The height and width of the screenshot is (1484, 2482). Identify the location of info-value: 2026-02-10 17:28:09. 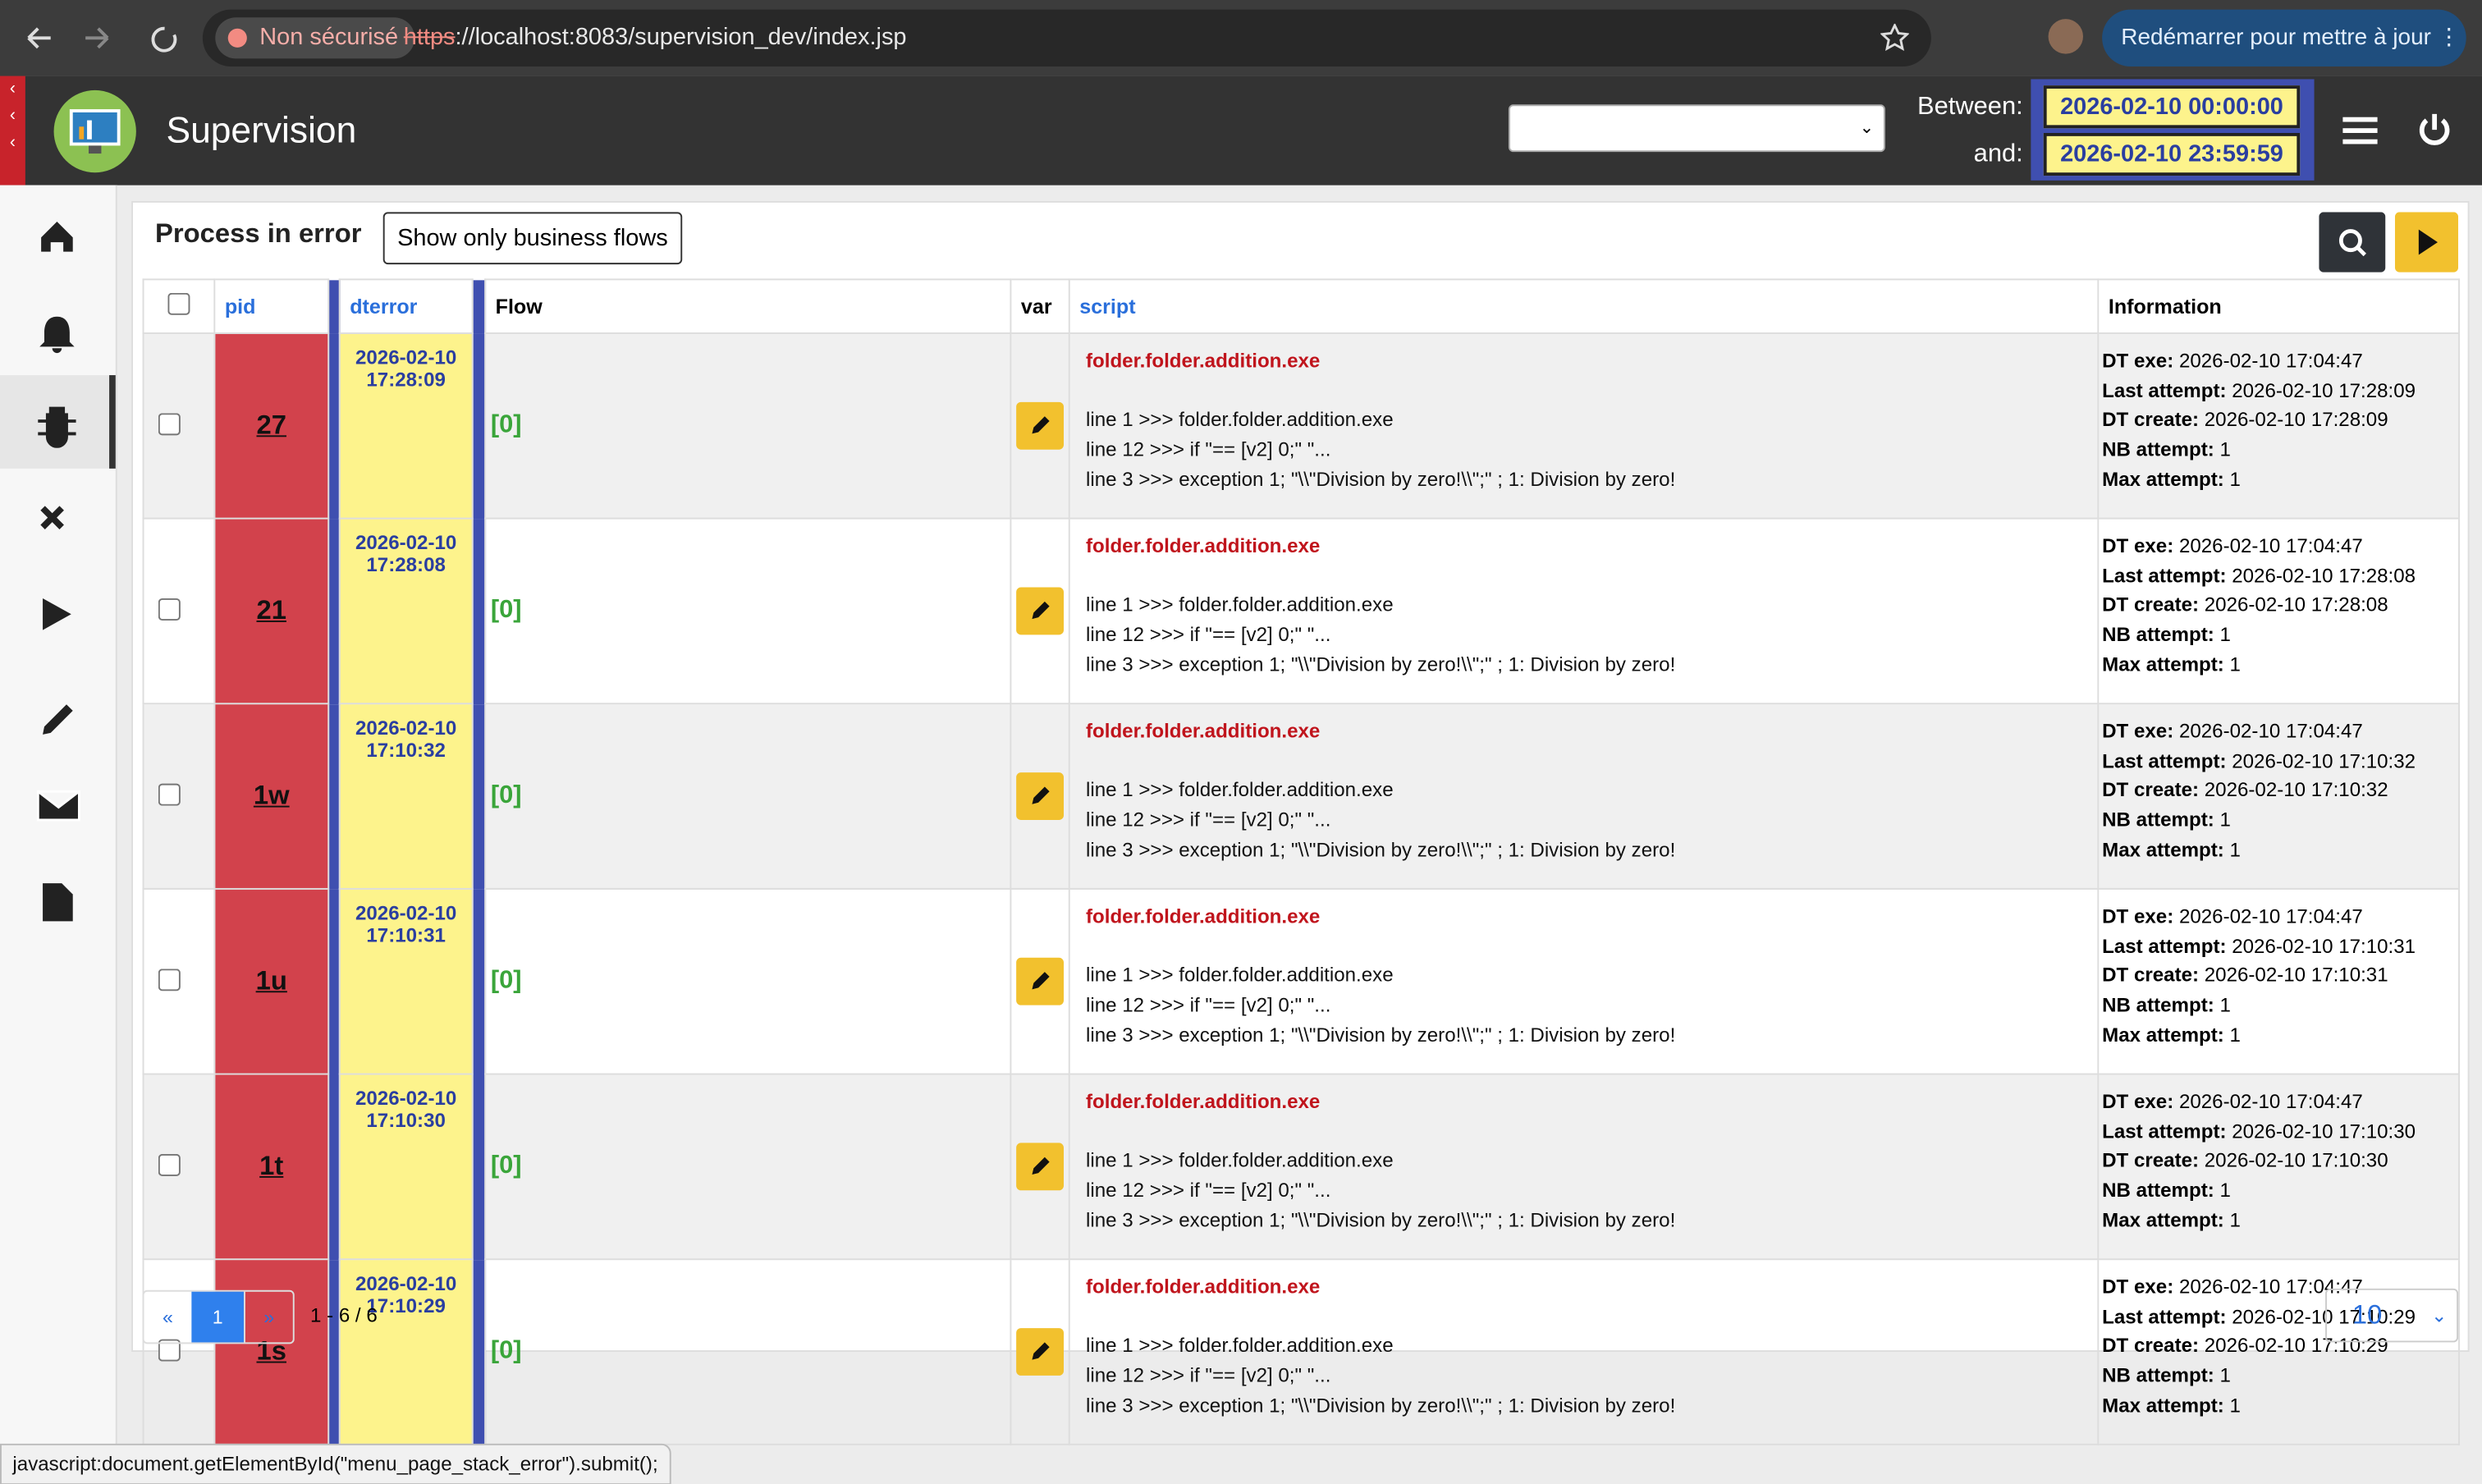
(2296, 420).